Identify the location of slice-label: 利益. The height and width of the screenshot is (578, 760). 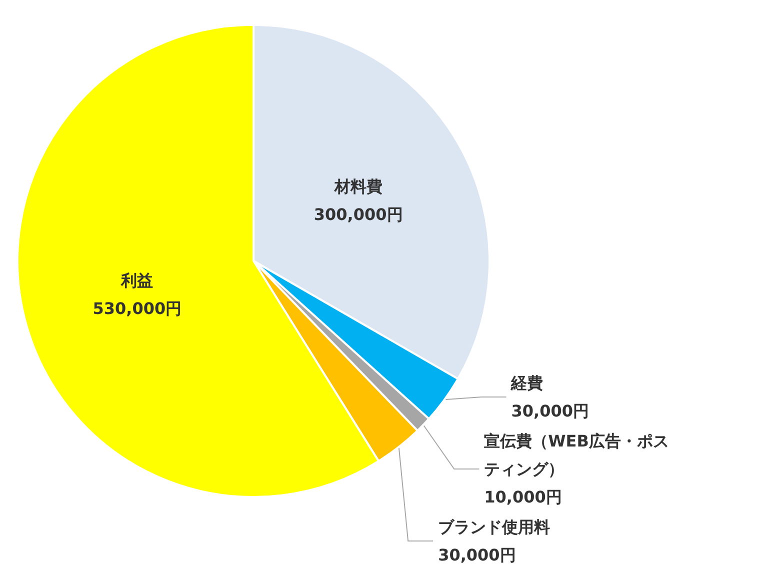
(137, 280).